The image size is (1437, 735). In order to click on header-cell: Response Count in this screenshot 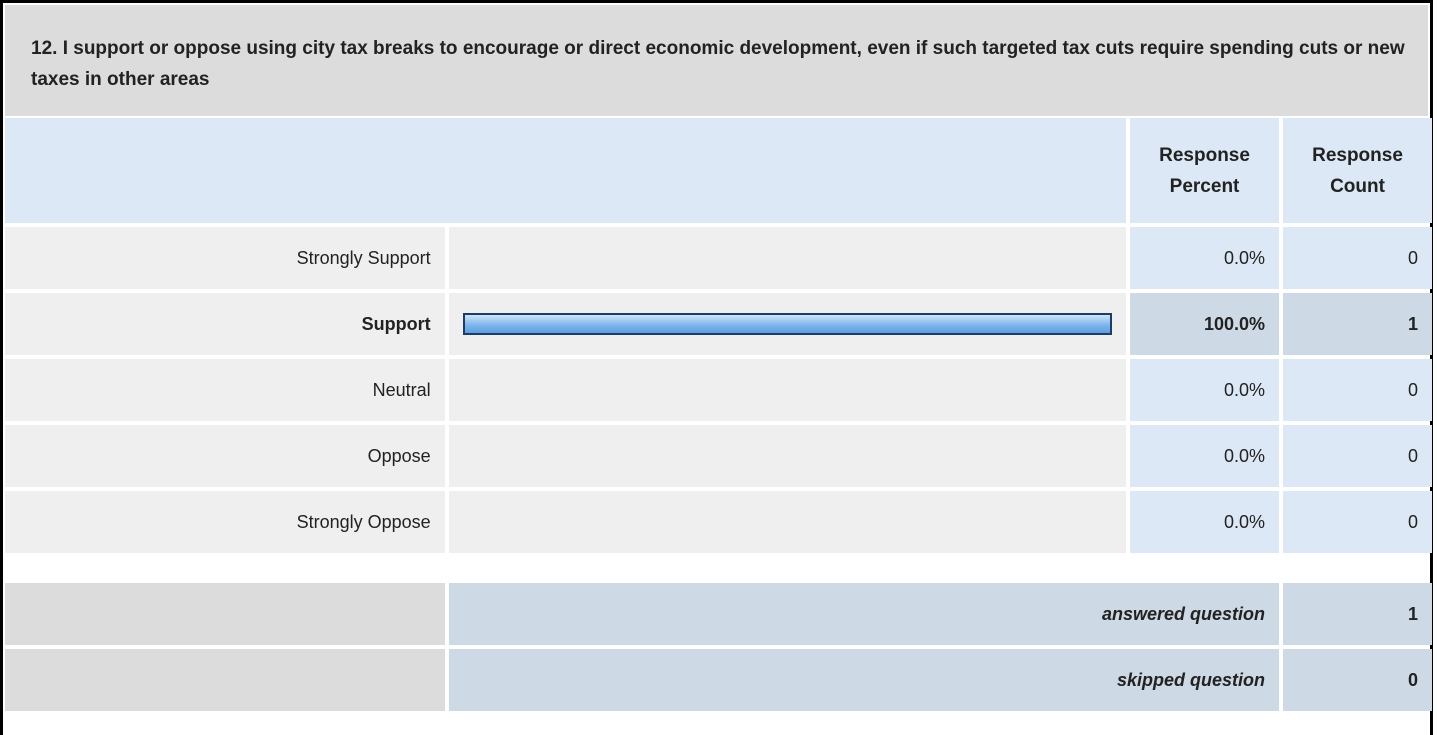, I will do `click(1357, 170)`.